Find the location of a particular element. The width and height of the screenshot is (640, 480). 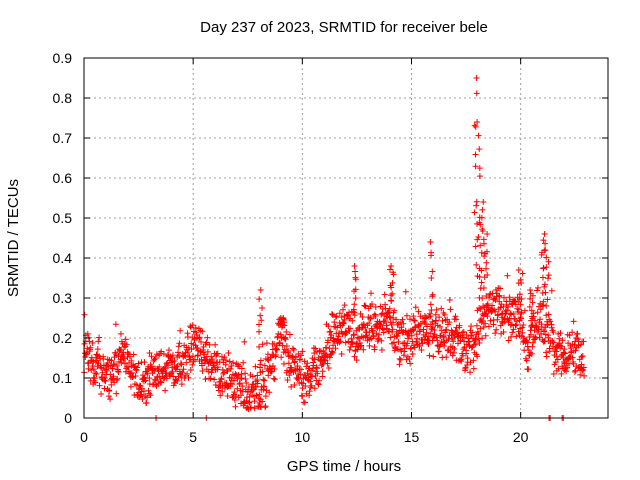

y-tick-label: 0.1 is located at coordinates (63, 378).